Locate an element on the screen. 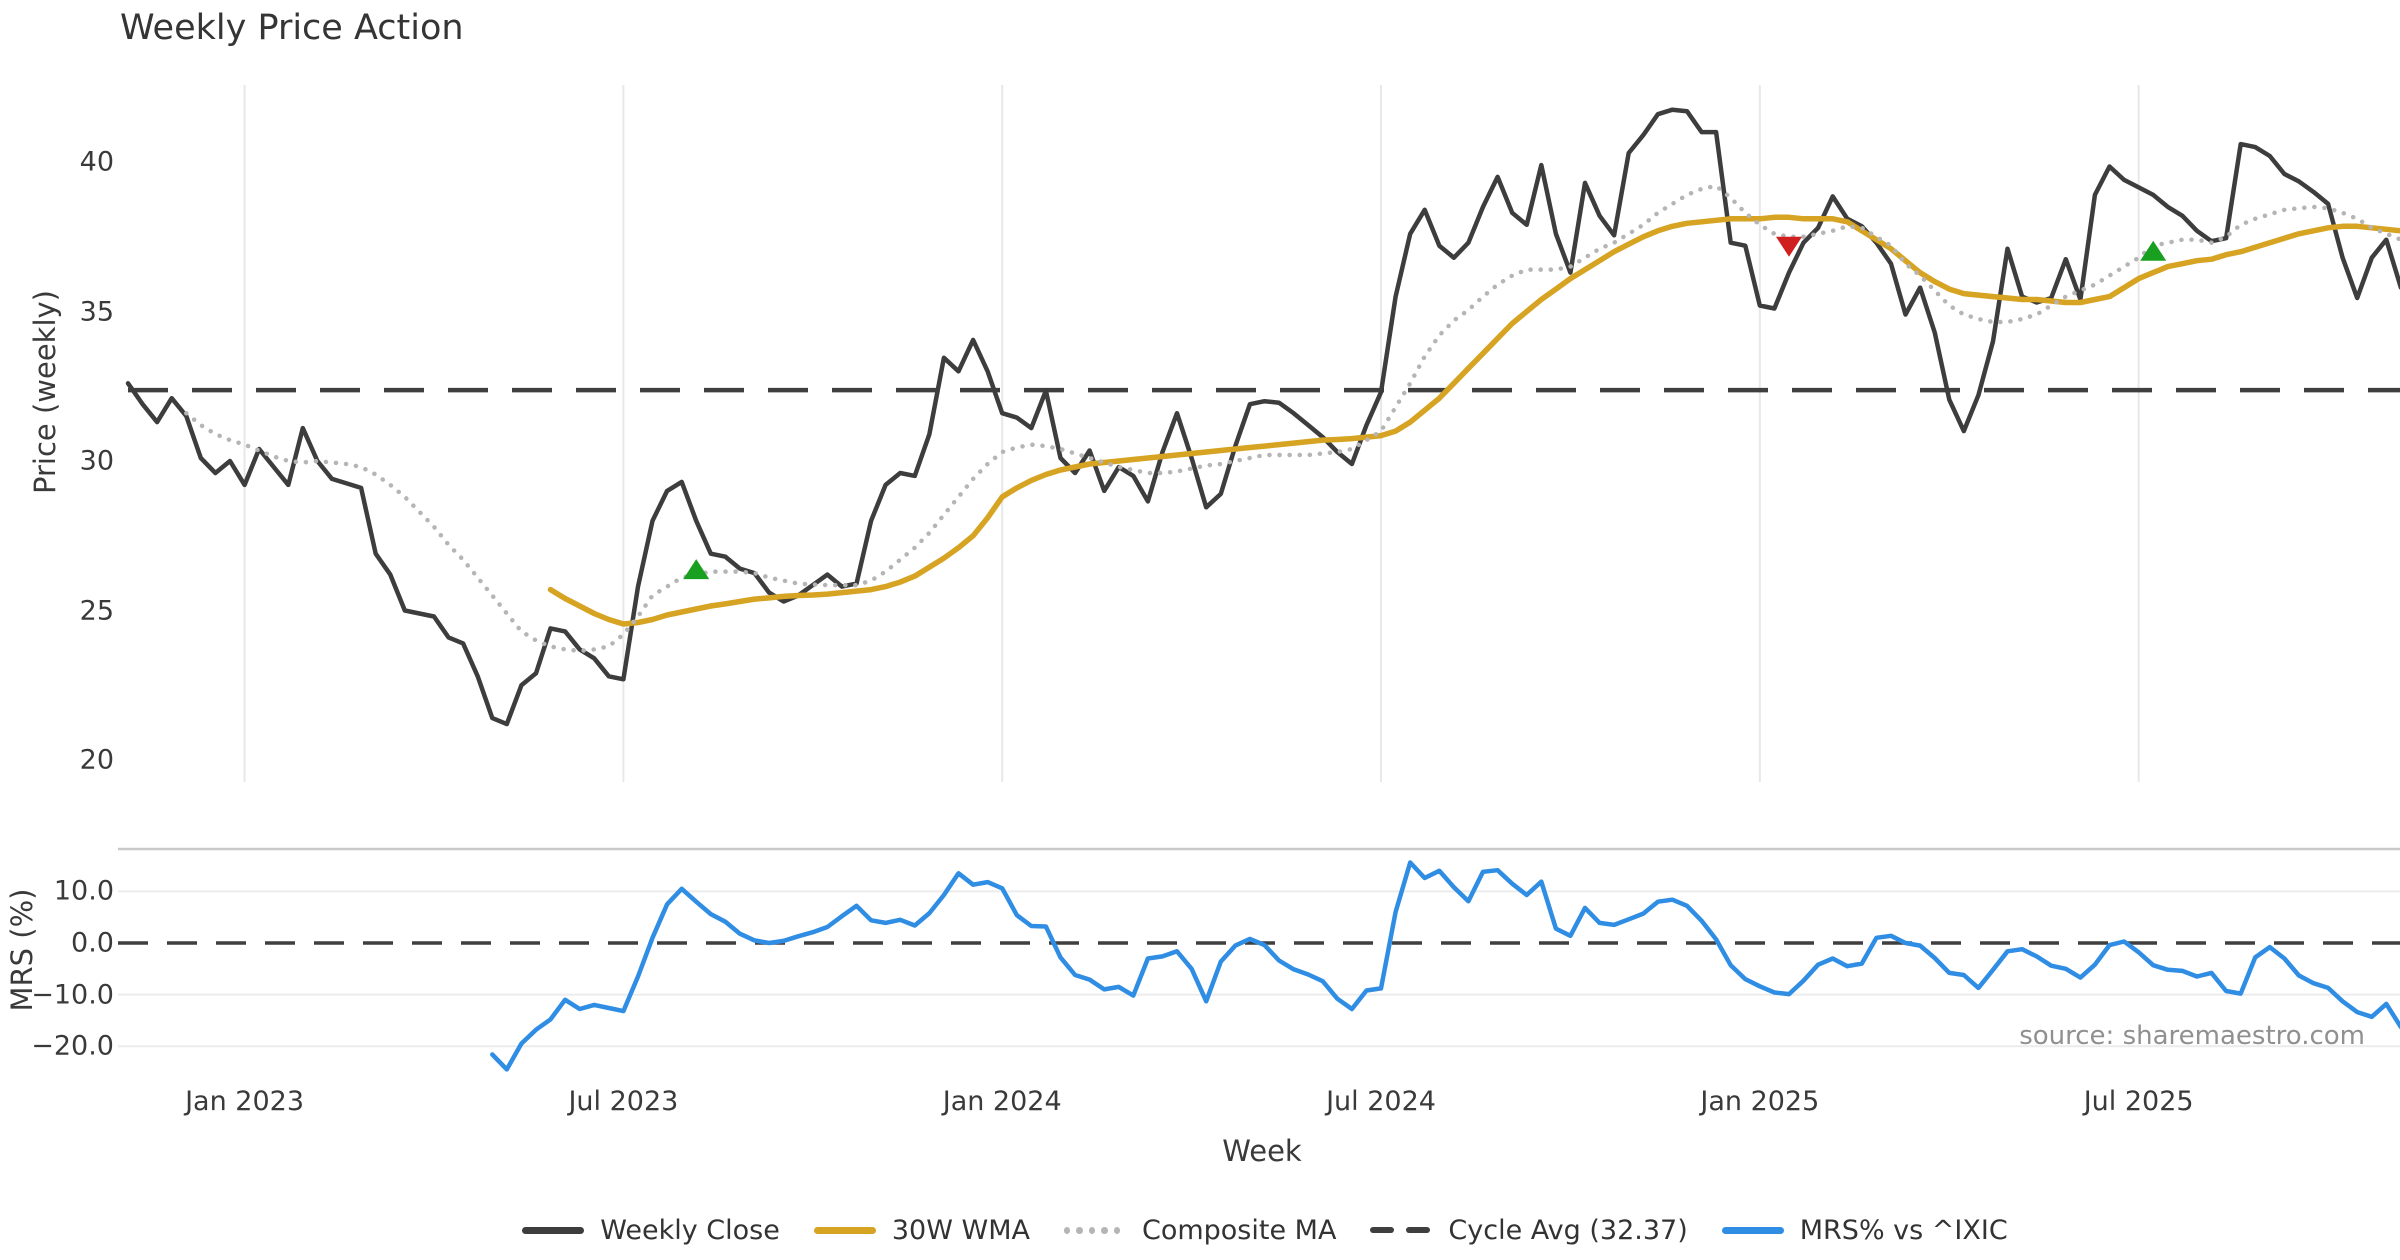  legend-label: Cycle Avg (32.37) is located at coordinates (1568, 1230).